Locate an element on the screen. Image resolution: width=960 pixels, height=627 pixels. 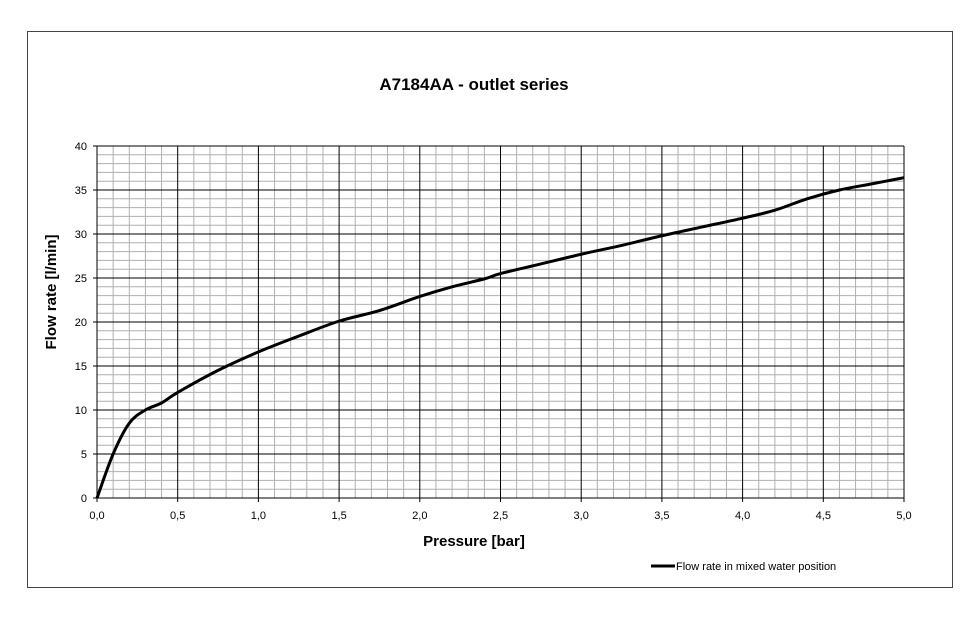
x-tick-label: 2,5 is located at coordinates (500, 516).